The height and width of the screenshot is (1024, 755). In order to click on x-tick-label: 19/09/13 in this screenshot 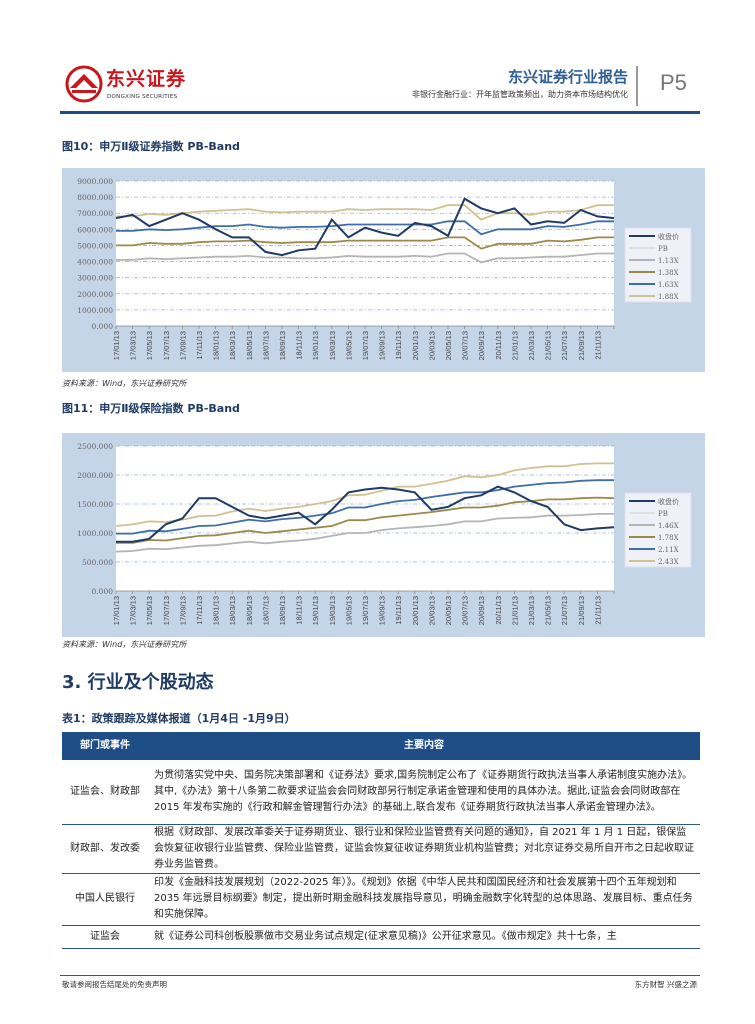, I will do `click(382, 345)`.